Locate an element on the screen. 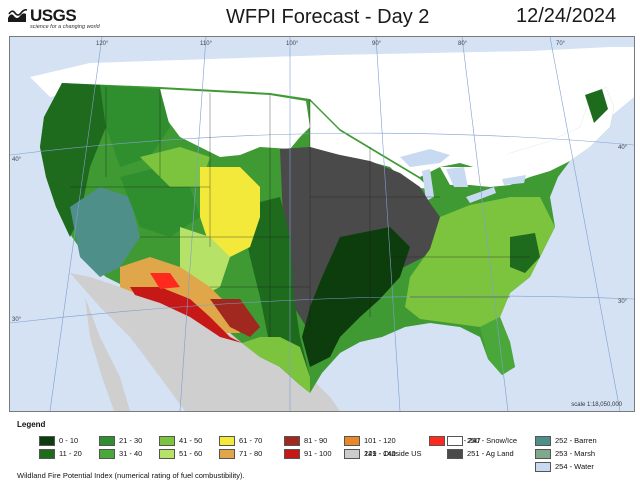 The width and height of the screenshot is (640, 488). lake-superior is located at coordinates (425, 158).